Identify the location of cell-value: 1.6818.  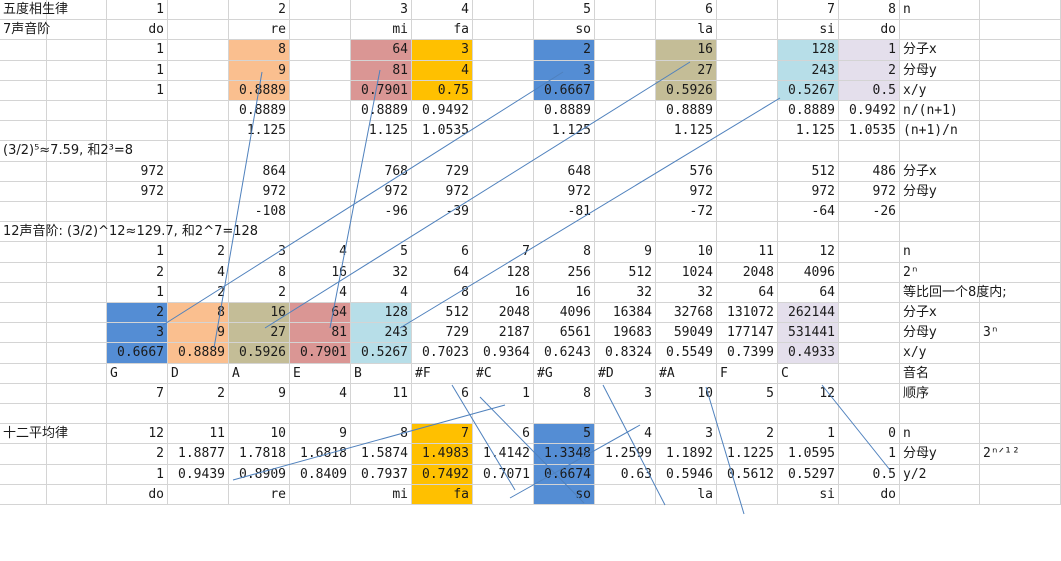
(320, 454).